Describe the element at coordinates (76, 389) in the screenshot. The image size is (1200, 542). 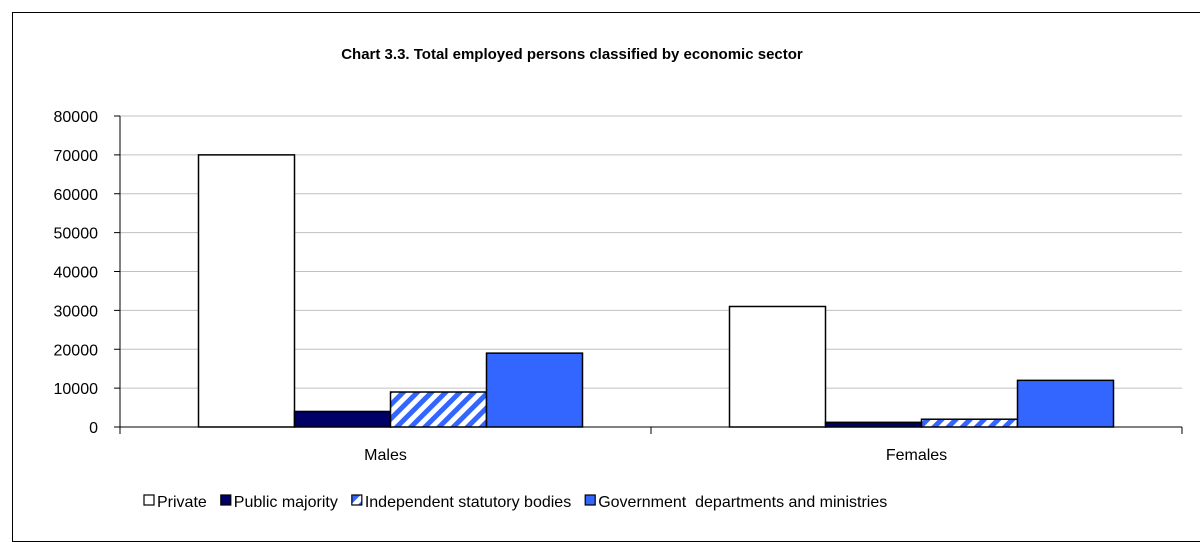
I see `y-tick-label: 10000` at that location.